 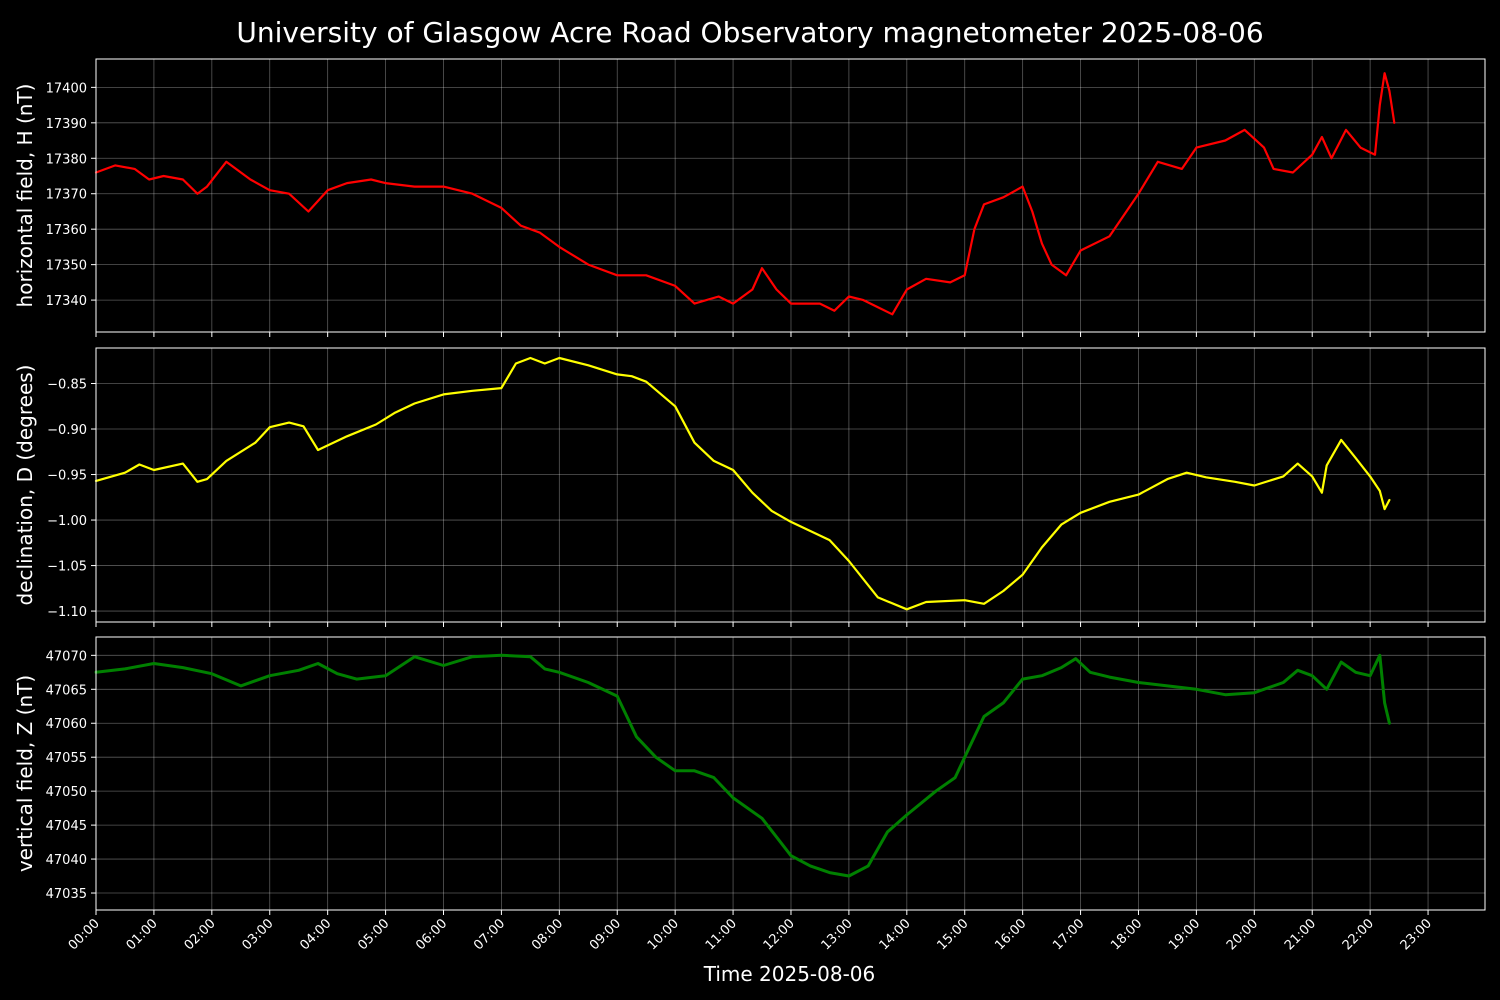 What do you see at coordinates (547, 934) in the screenshot?
I see `vertical-field-xtick-label-8: 08:00` at bounding box center [547, 934].